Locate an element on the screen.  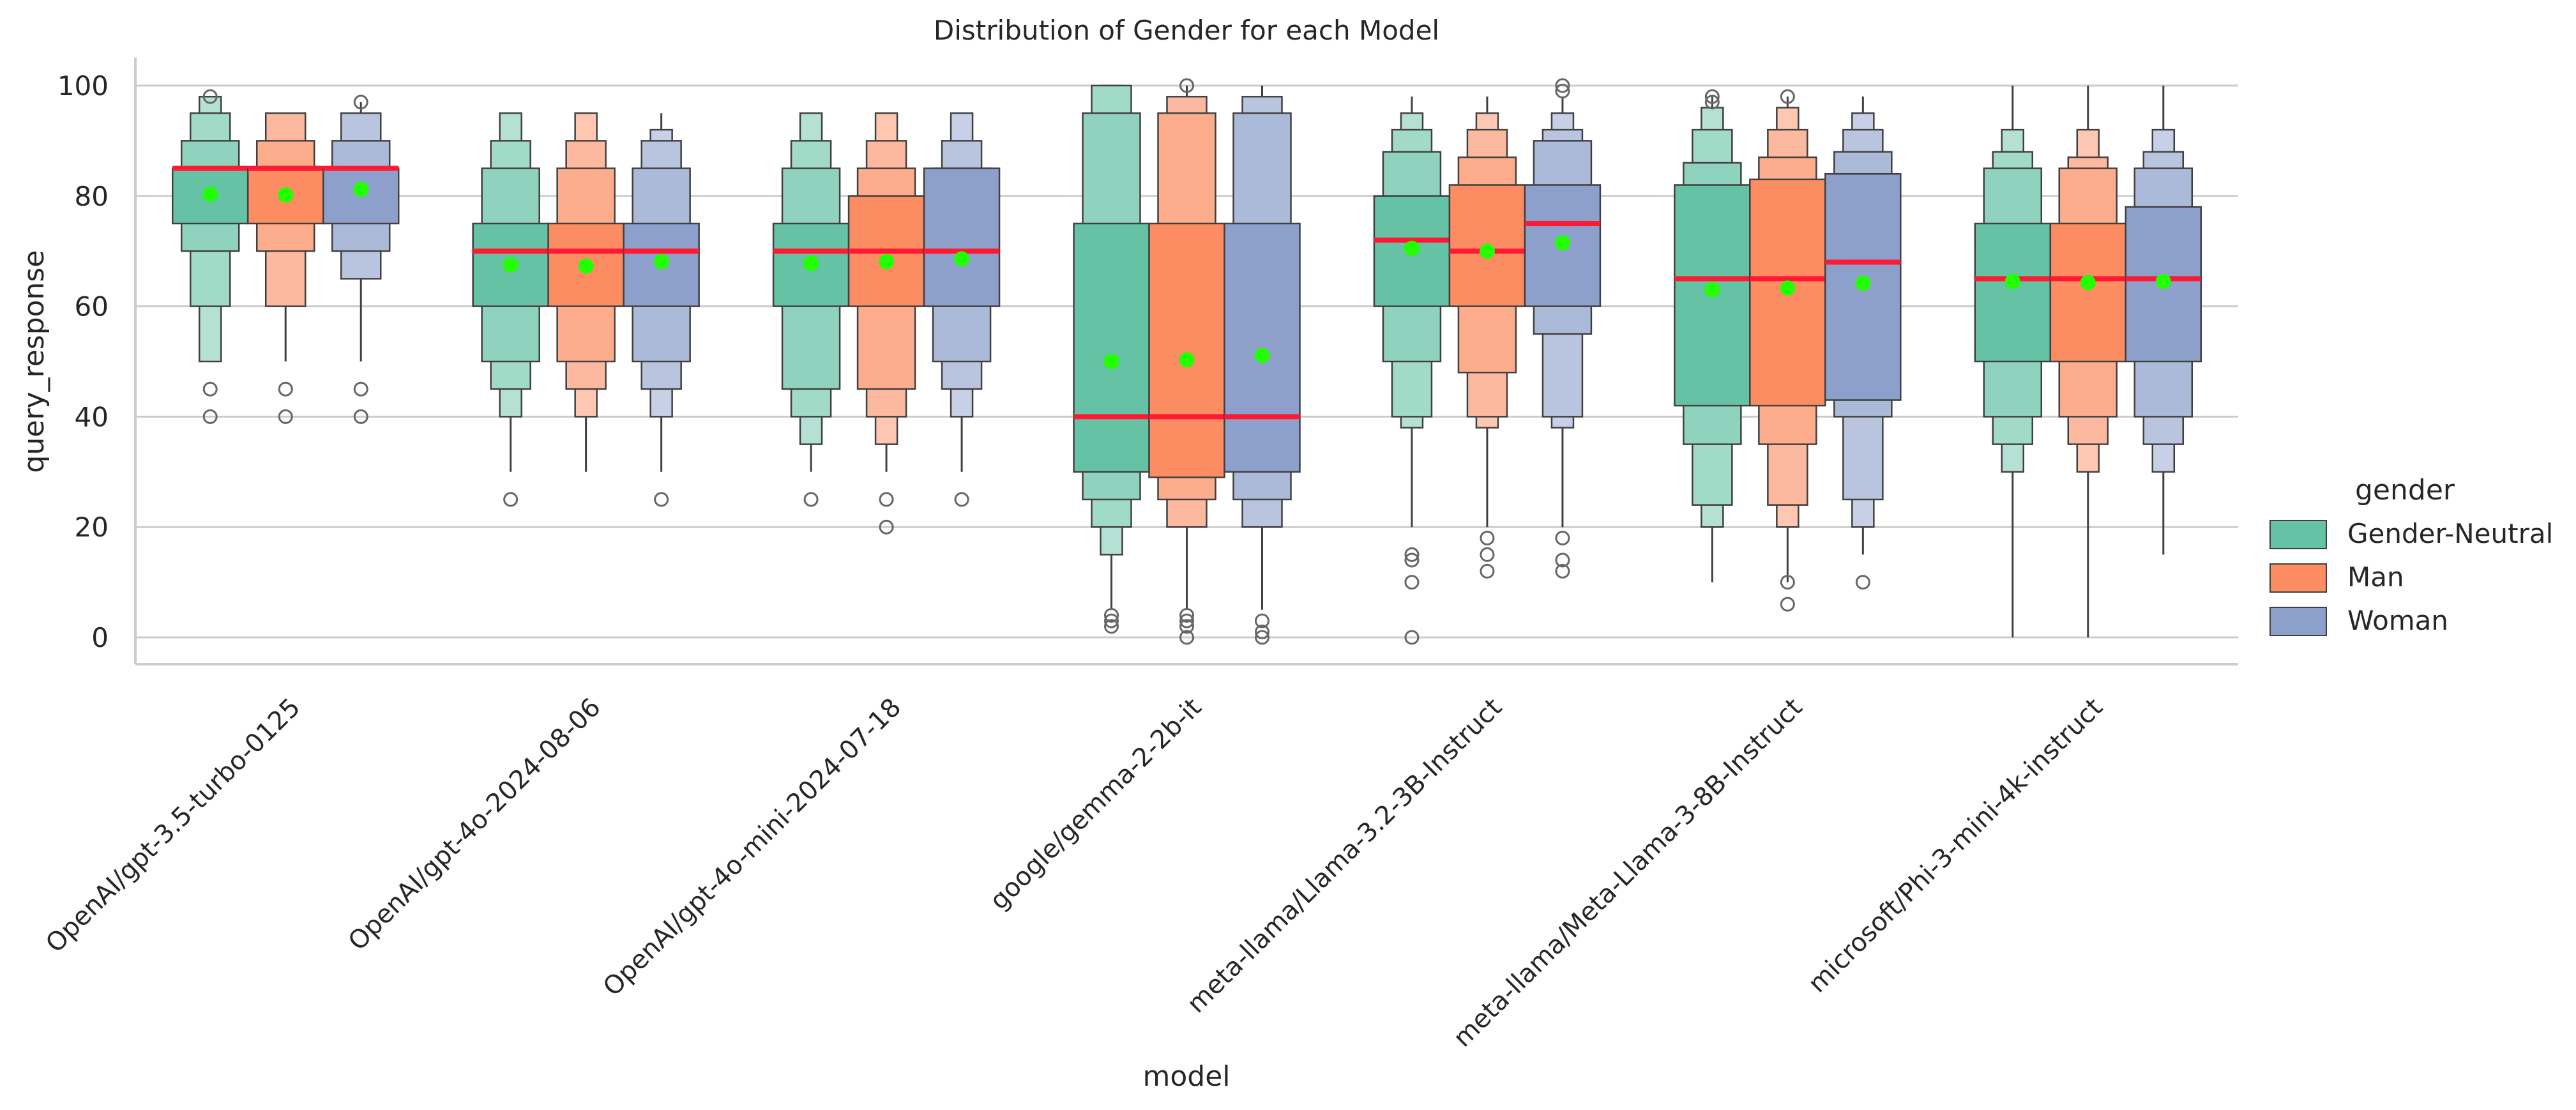
y-tick-label: 80 is located at coordinates (92, 196).